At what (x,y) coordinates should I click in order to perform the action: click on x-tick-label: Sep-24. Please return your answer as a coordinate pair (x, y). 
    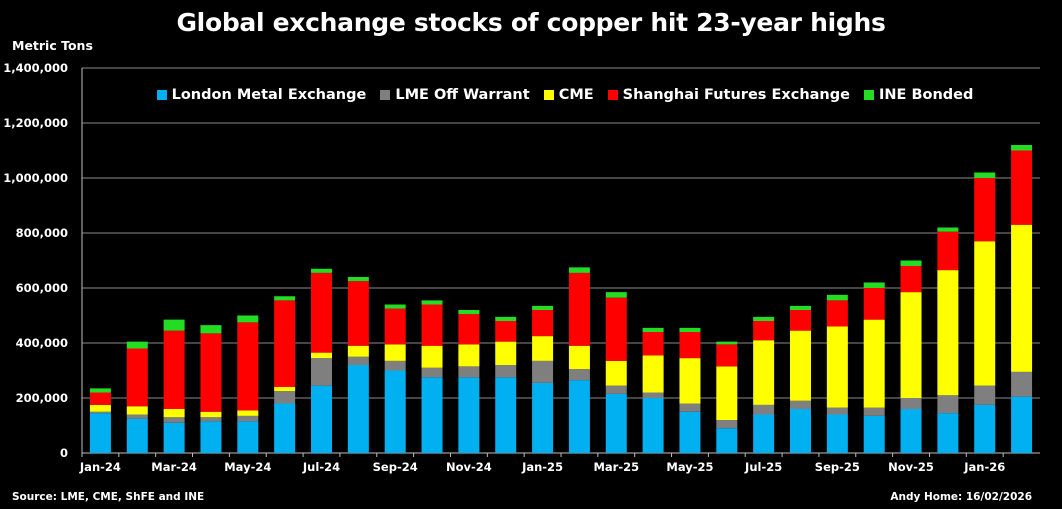
    Looking at the image, I should click on (395, 467).